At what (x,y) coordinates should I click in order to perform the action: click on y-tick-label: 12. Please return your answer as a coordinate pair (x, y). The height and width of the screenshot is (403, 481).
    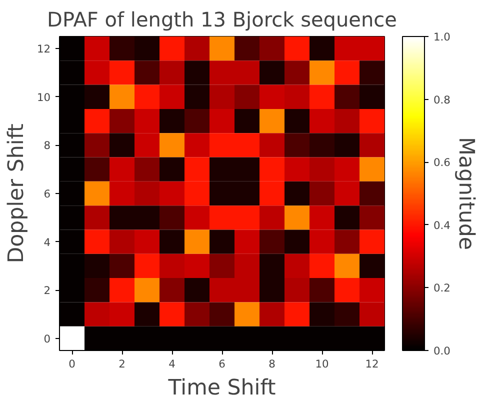
    Looking at the image, I should click on (43, 49).